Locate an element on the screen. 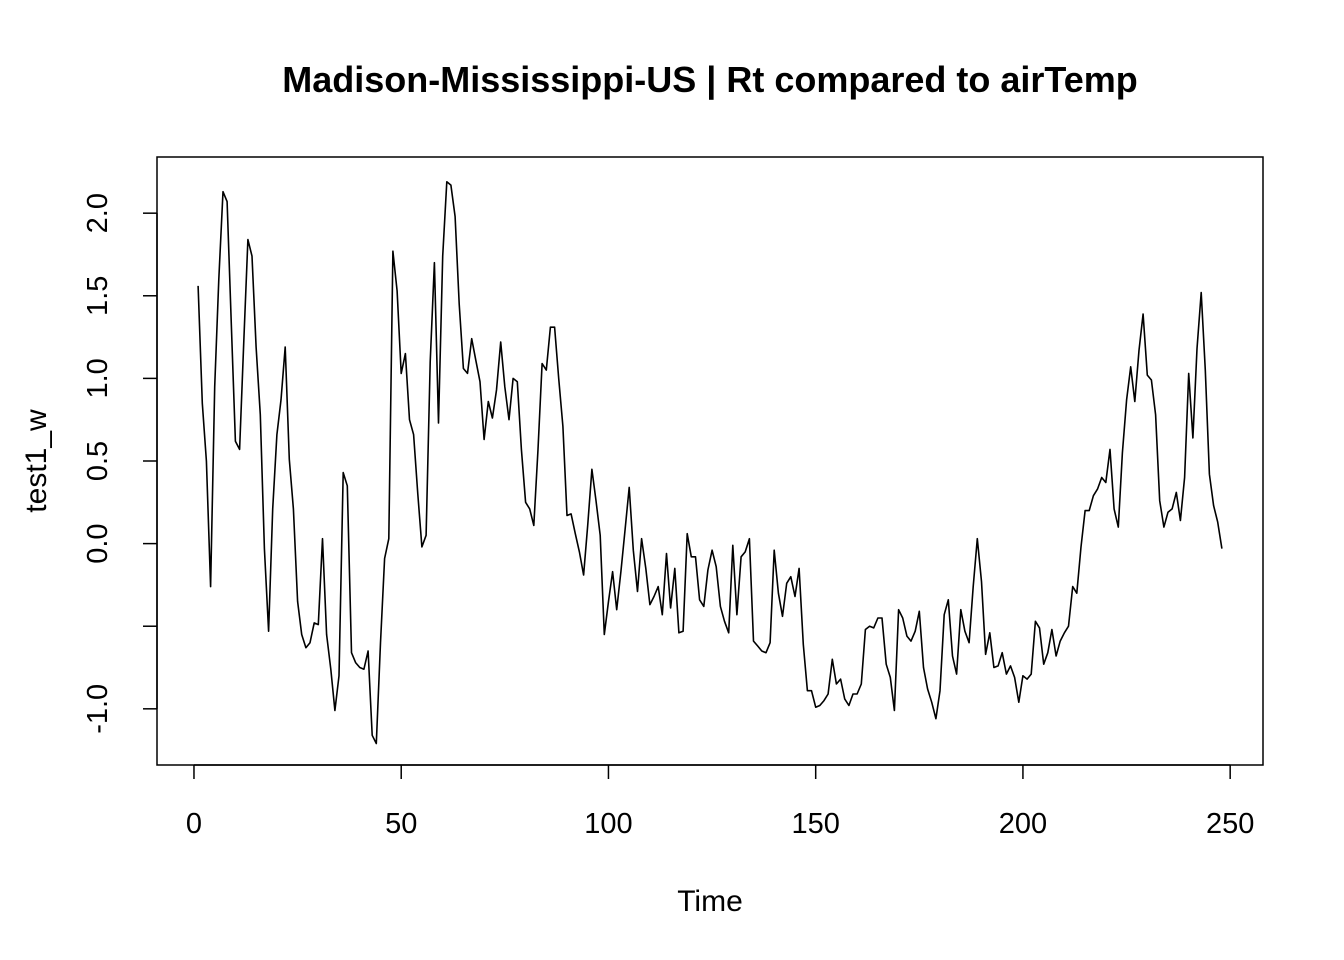  y-axis-label: test1_w is located at coordinates (36, 461).